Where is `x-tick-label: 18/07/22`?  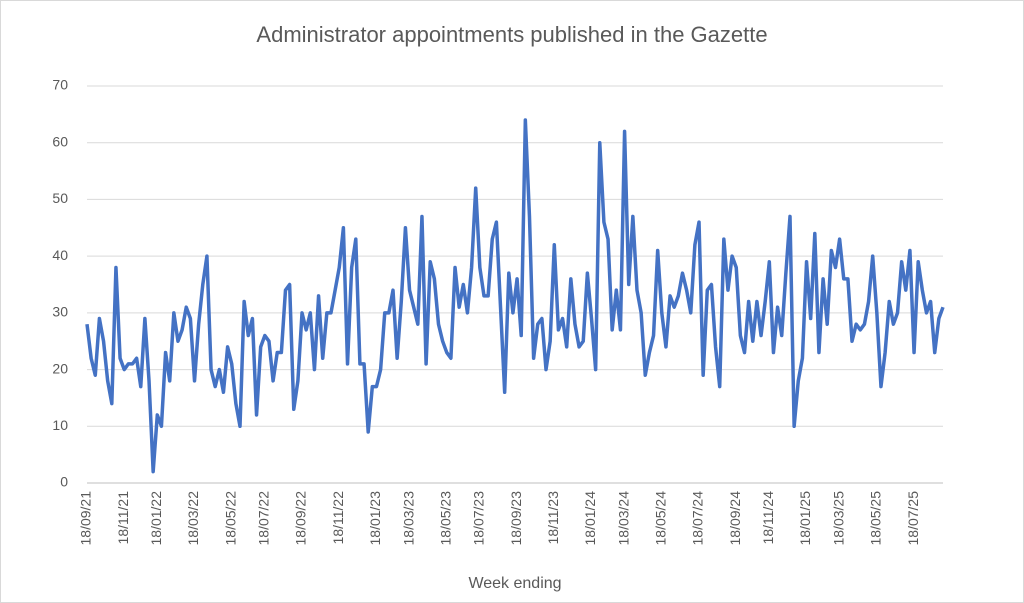 x-tick-label: 18/07/22 is located at coordinates (264, 518).